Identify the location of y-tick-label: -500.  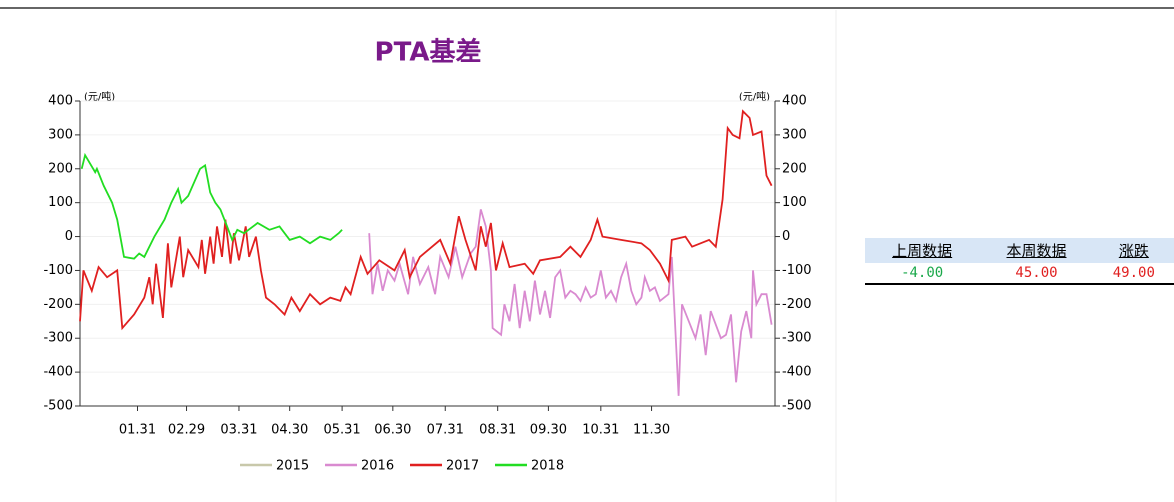
(58, 406).